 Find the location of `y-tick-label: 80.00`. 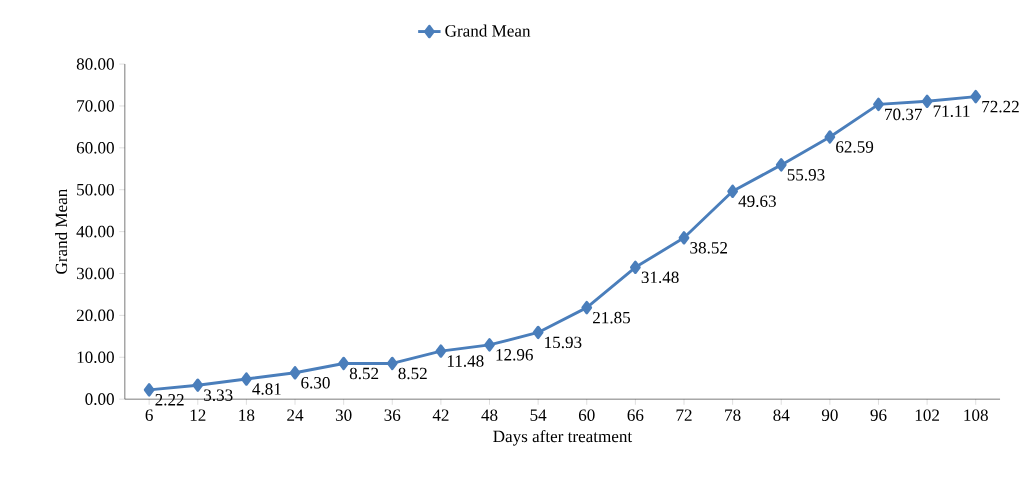

y-tick-label: 80.00 is located at coordinates (95, 64).